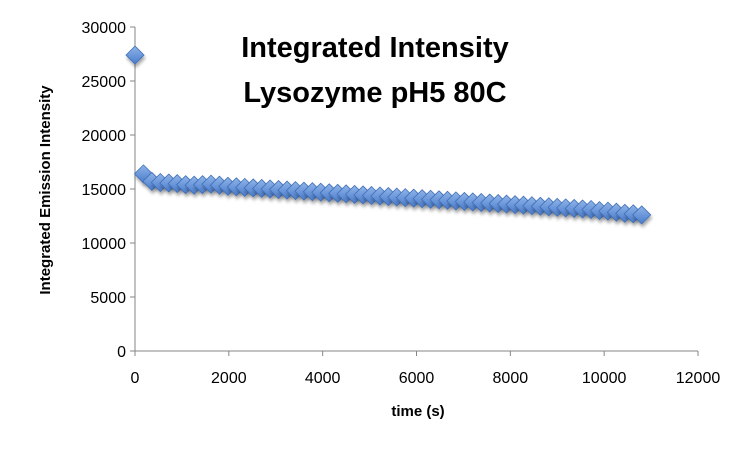 The width and height of the screenshot is (751, 451). I want to click on x-tick-label: 0, so click(135, 378).